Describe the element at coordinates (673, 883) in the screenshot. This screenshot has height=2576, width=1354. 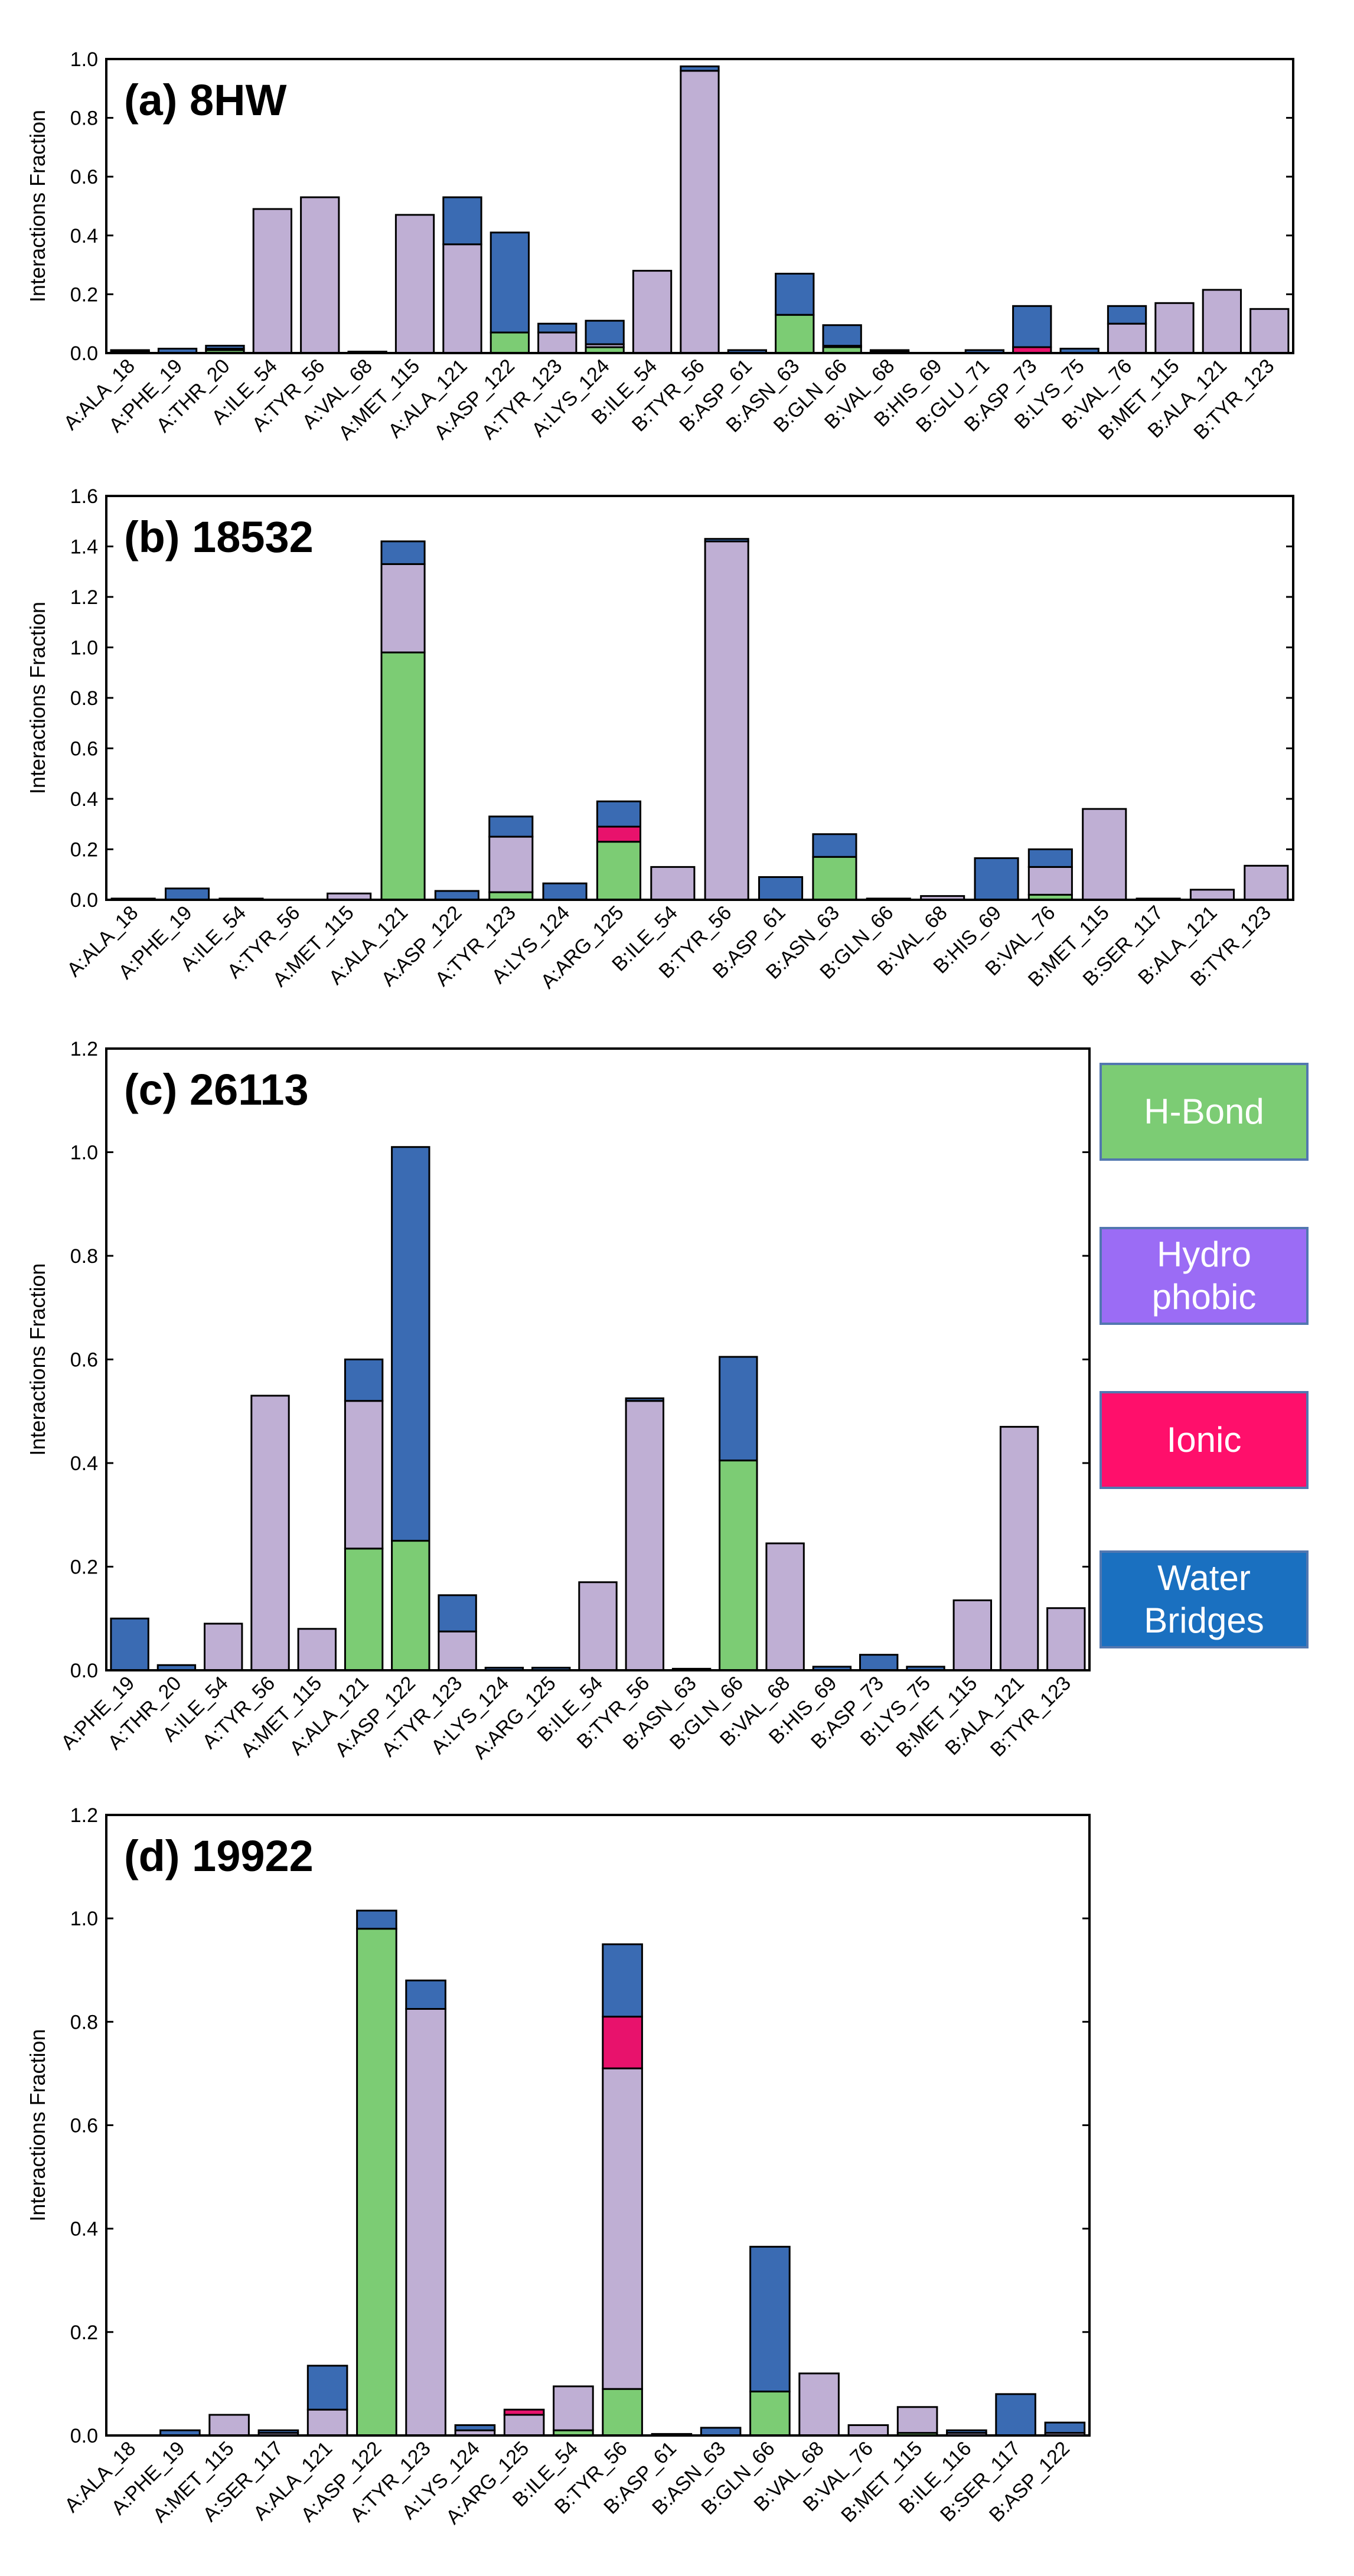
I see `bar-1-10-hydrophobic` at that location.